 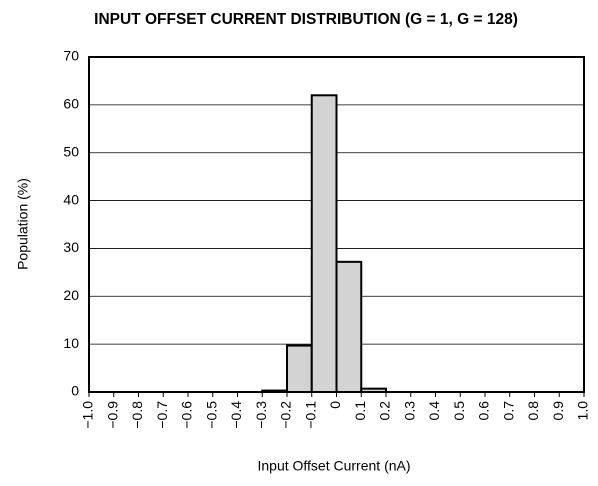 What do you see at coordinates (137, 415) in the screenshot?
I see `x-tick-label: −0.8` at bounding box center [137, 415].